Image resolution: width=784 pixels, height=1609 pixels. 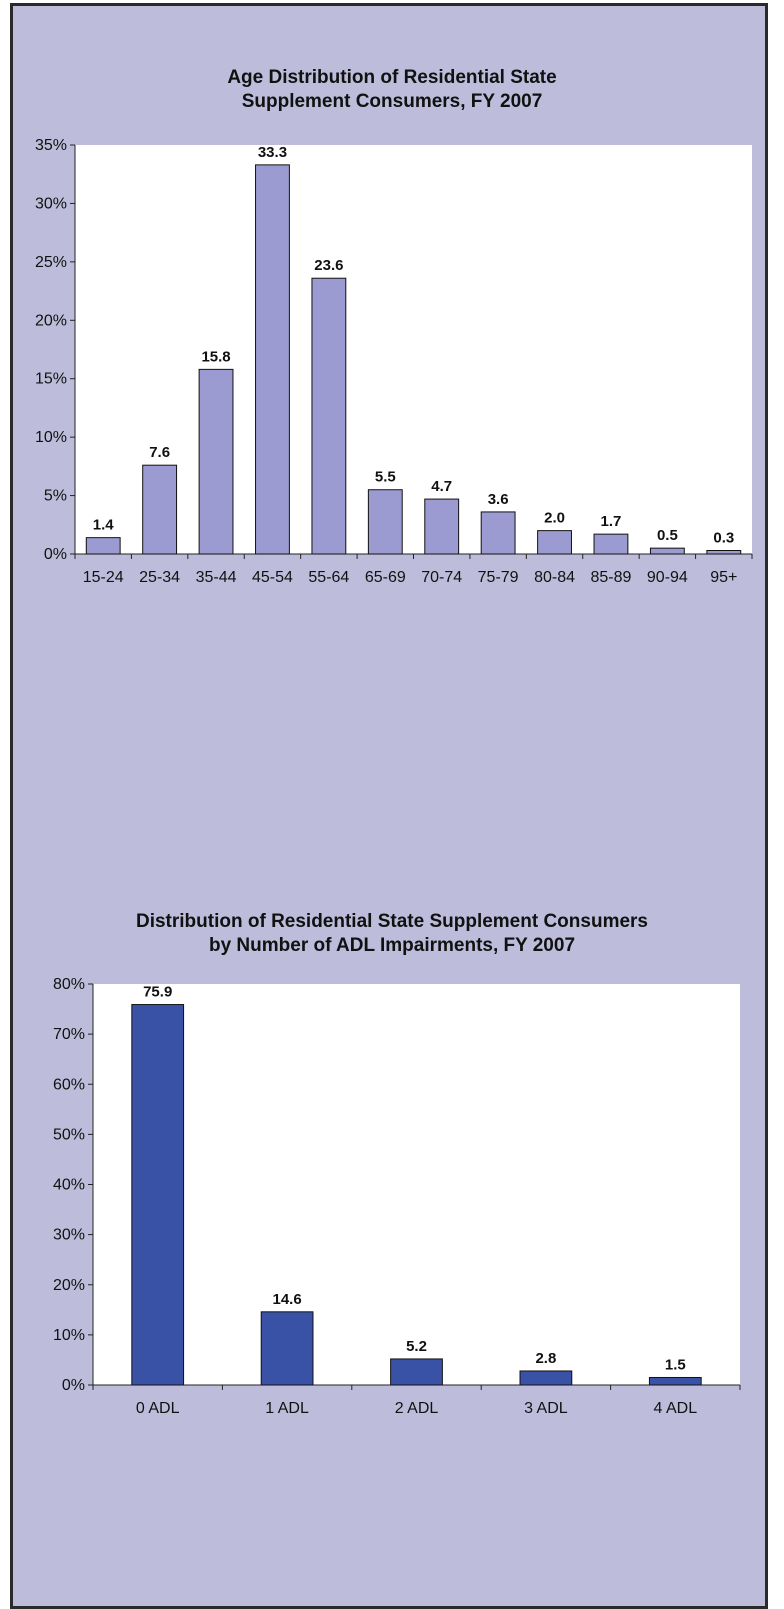 What do you see at coordinates (286, 1299) in the screenshot?
I see `chart2-data-label: 14.6` at bounding box center [286, 1299].